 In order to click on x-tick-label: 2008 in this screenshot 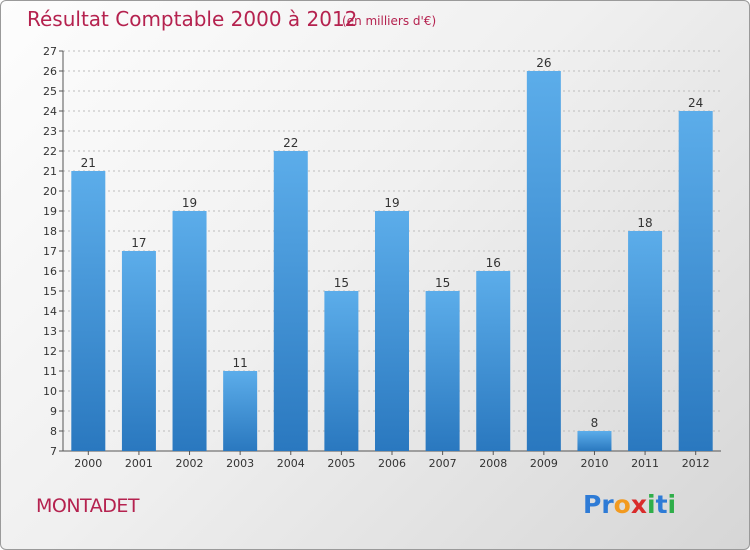, I will do `click(493, 463)`.